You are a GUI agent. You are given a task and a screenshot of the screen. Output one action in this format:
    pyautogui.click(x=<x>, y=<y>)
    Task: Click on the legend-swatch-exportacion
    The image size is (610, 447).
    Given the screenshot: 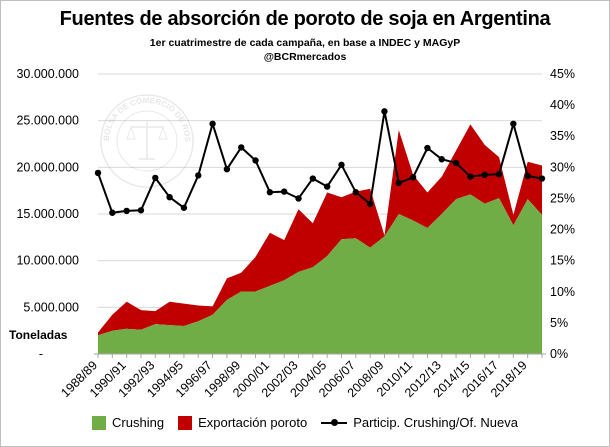 What is the action you would take?
    pyautogui.click(x=185, y=422)
    